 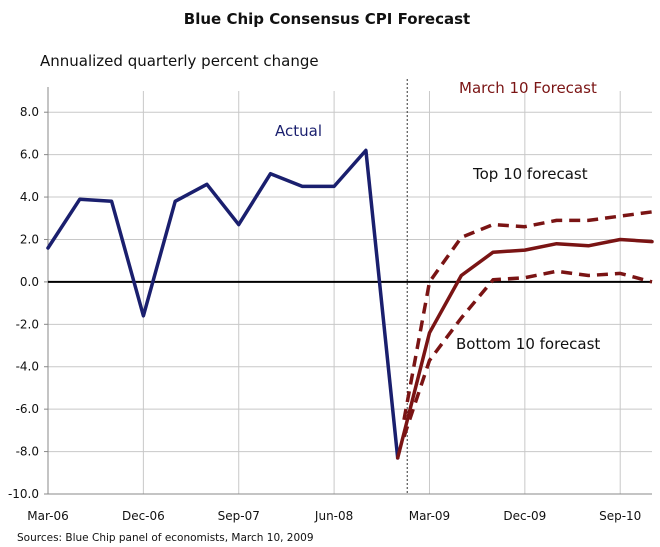 I want to click on y-tick-label: 6.0, so click(x=29, y=155).